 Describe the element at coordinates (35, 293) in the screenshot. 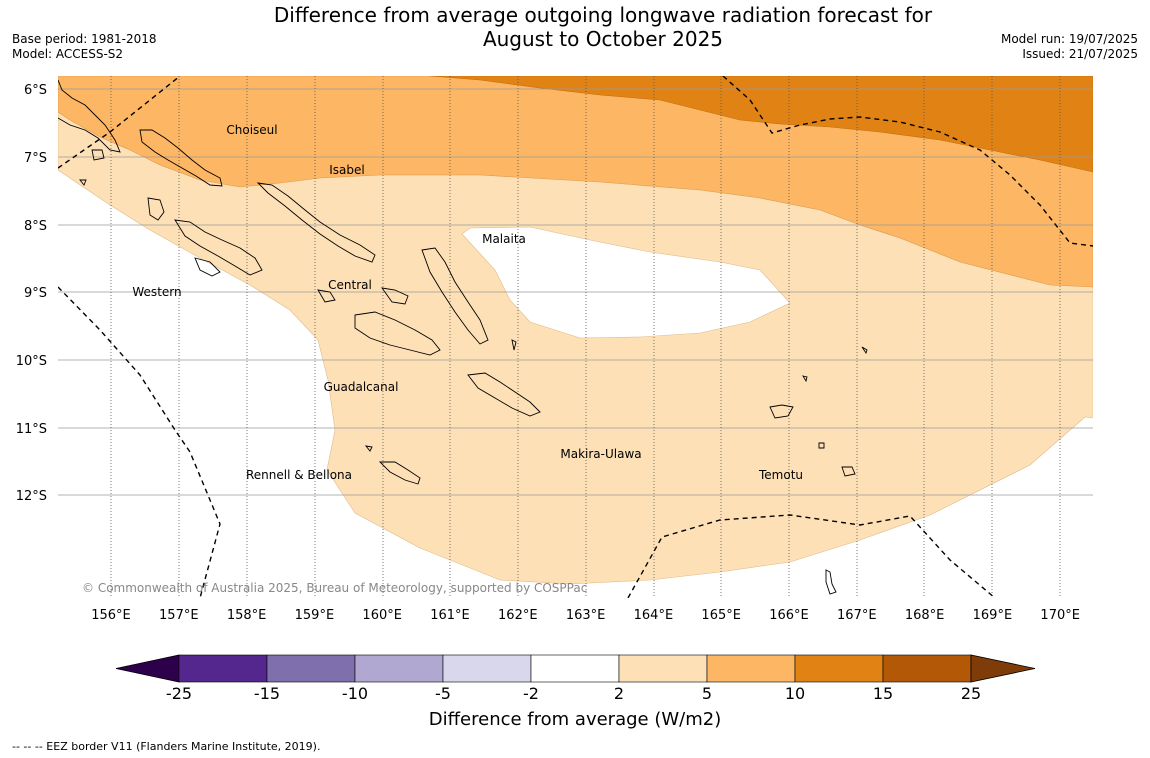

I see `latitude-label: 9°S` at that location.